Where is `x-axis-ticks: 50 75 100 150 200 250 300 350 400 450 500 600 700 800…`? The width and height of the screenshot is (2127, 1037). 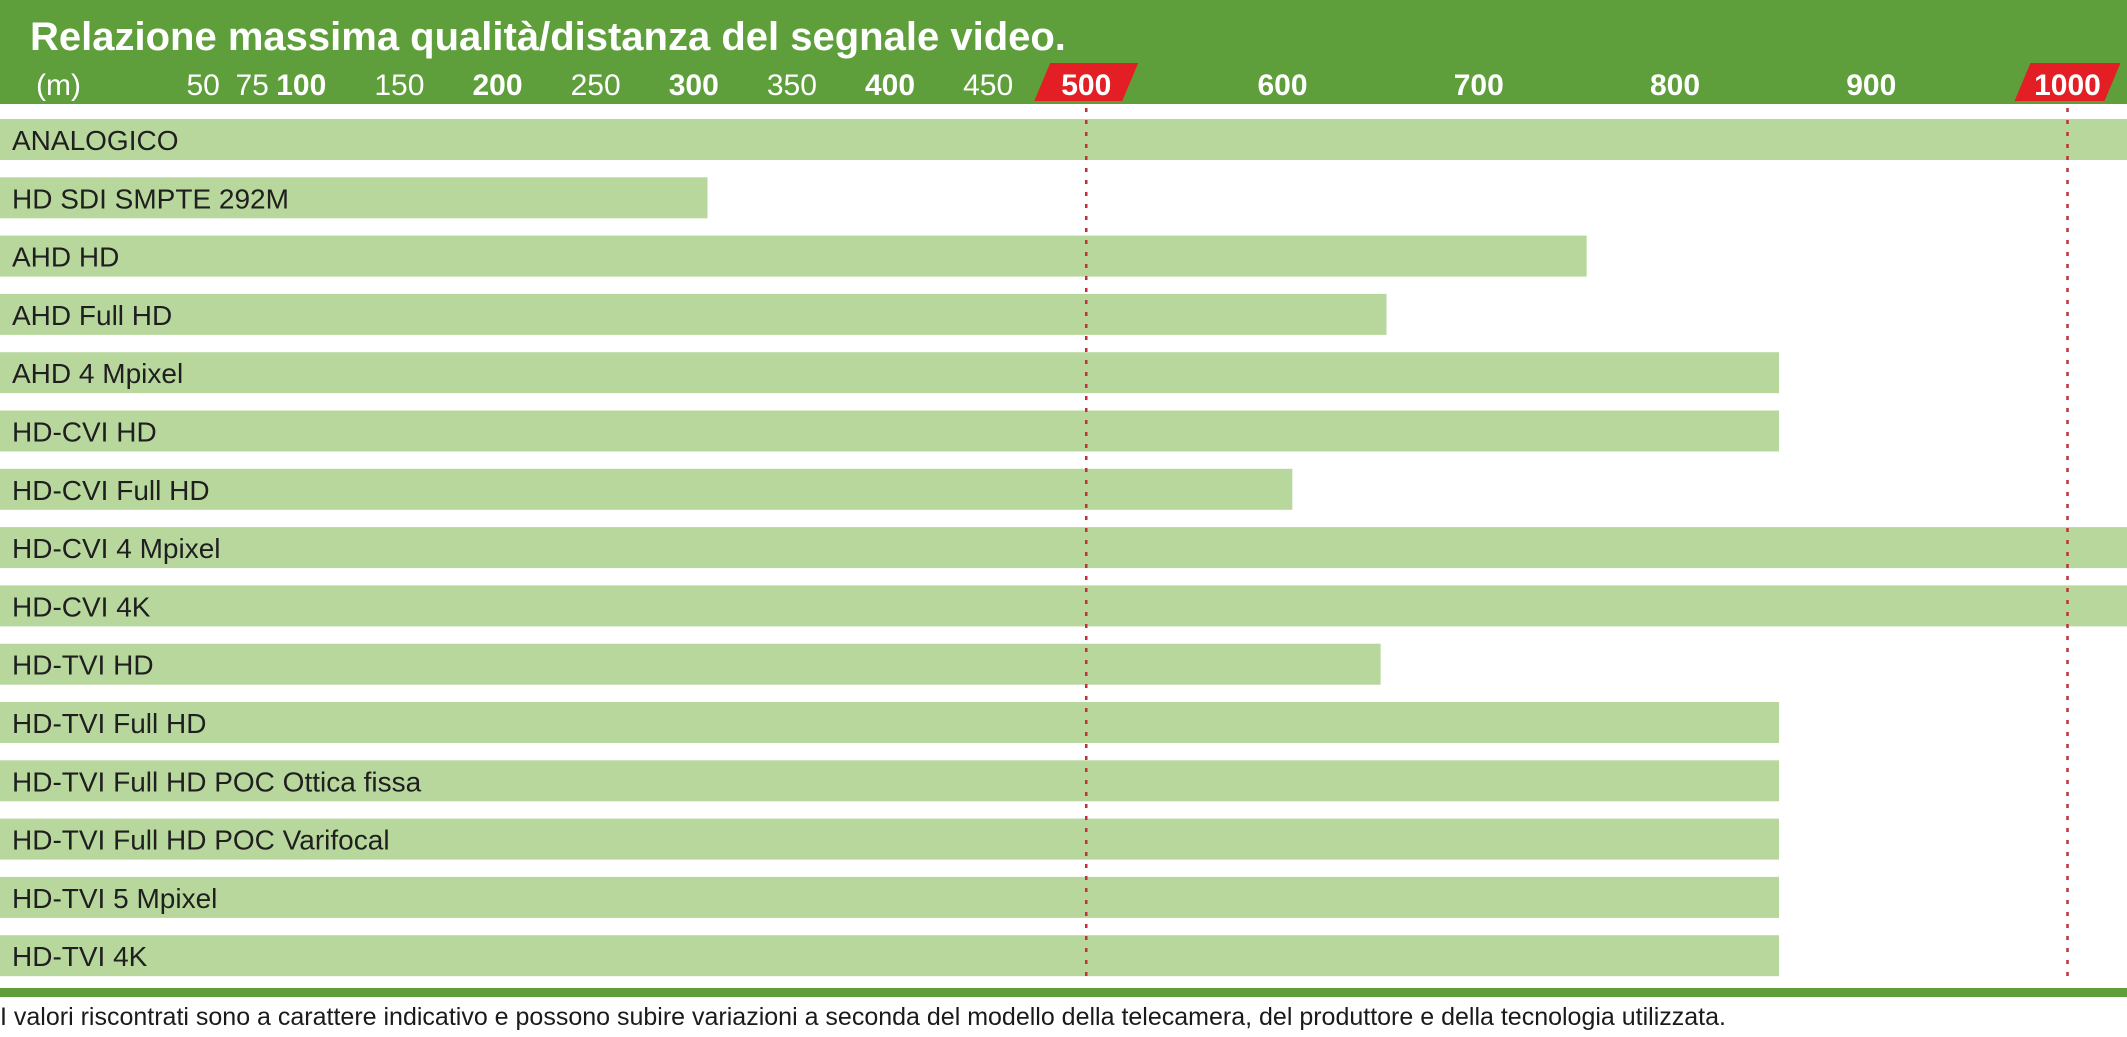
x-axis-ticks: 50 75 100 150 200 250 300 350 400 450 500 600 700 800… is located at coordinates (1153, 82).